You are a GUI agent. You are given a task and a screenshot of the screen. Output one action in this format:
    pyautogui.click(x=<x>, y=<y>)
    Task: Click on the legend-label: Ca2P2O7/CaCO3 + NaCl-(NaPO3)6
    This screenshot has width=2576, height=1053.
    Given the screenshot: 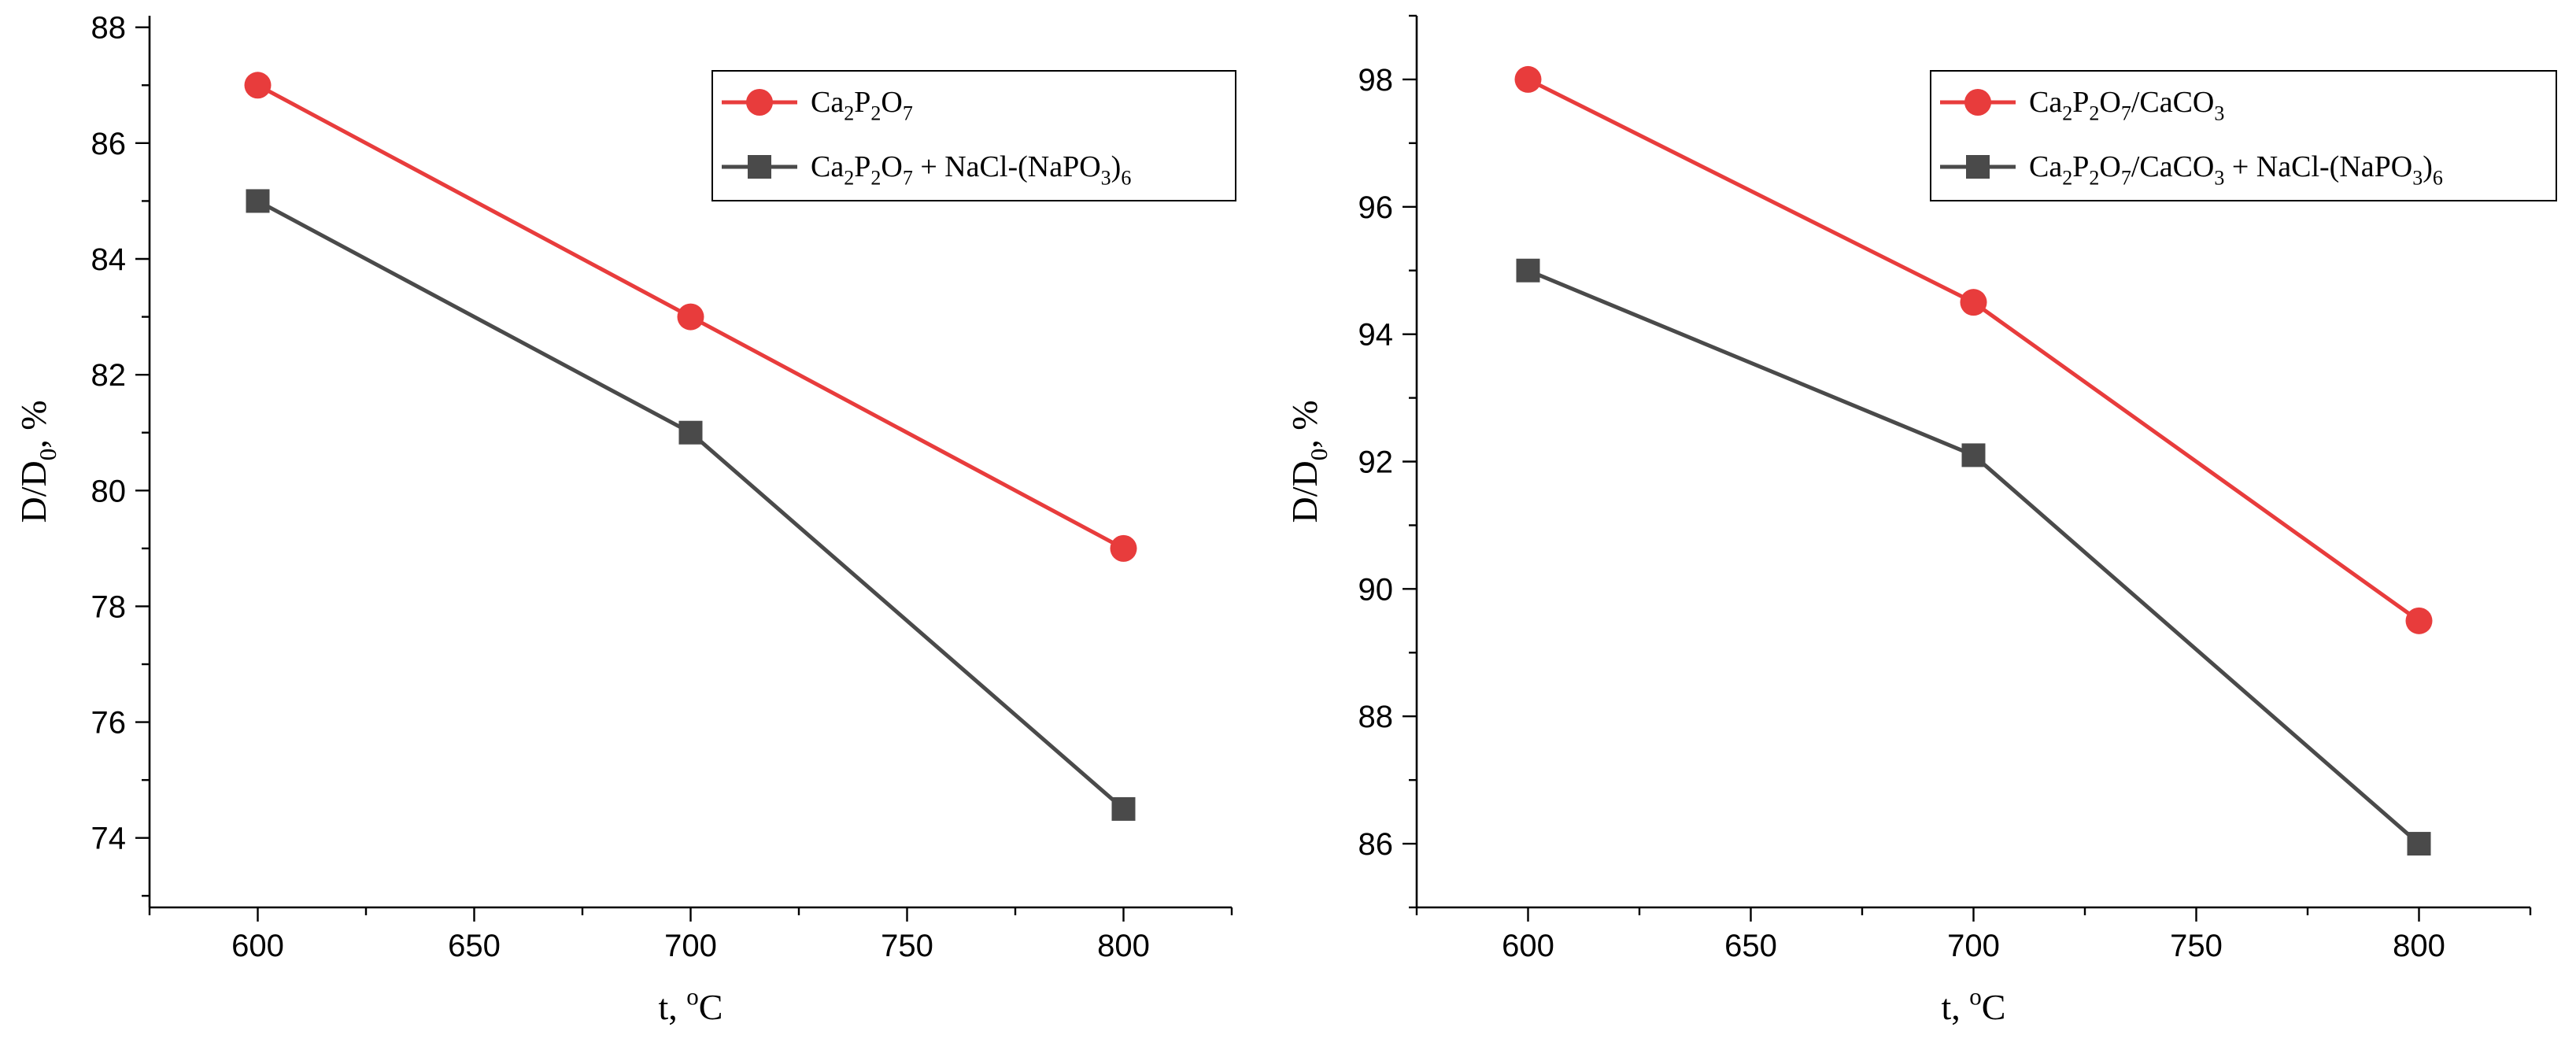 What is the action you would take?
    pyautogui.click(x=2236, y=170)
    